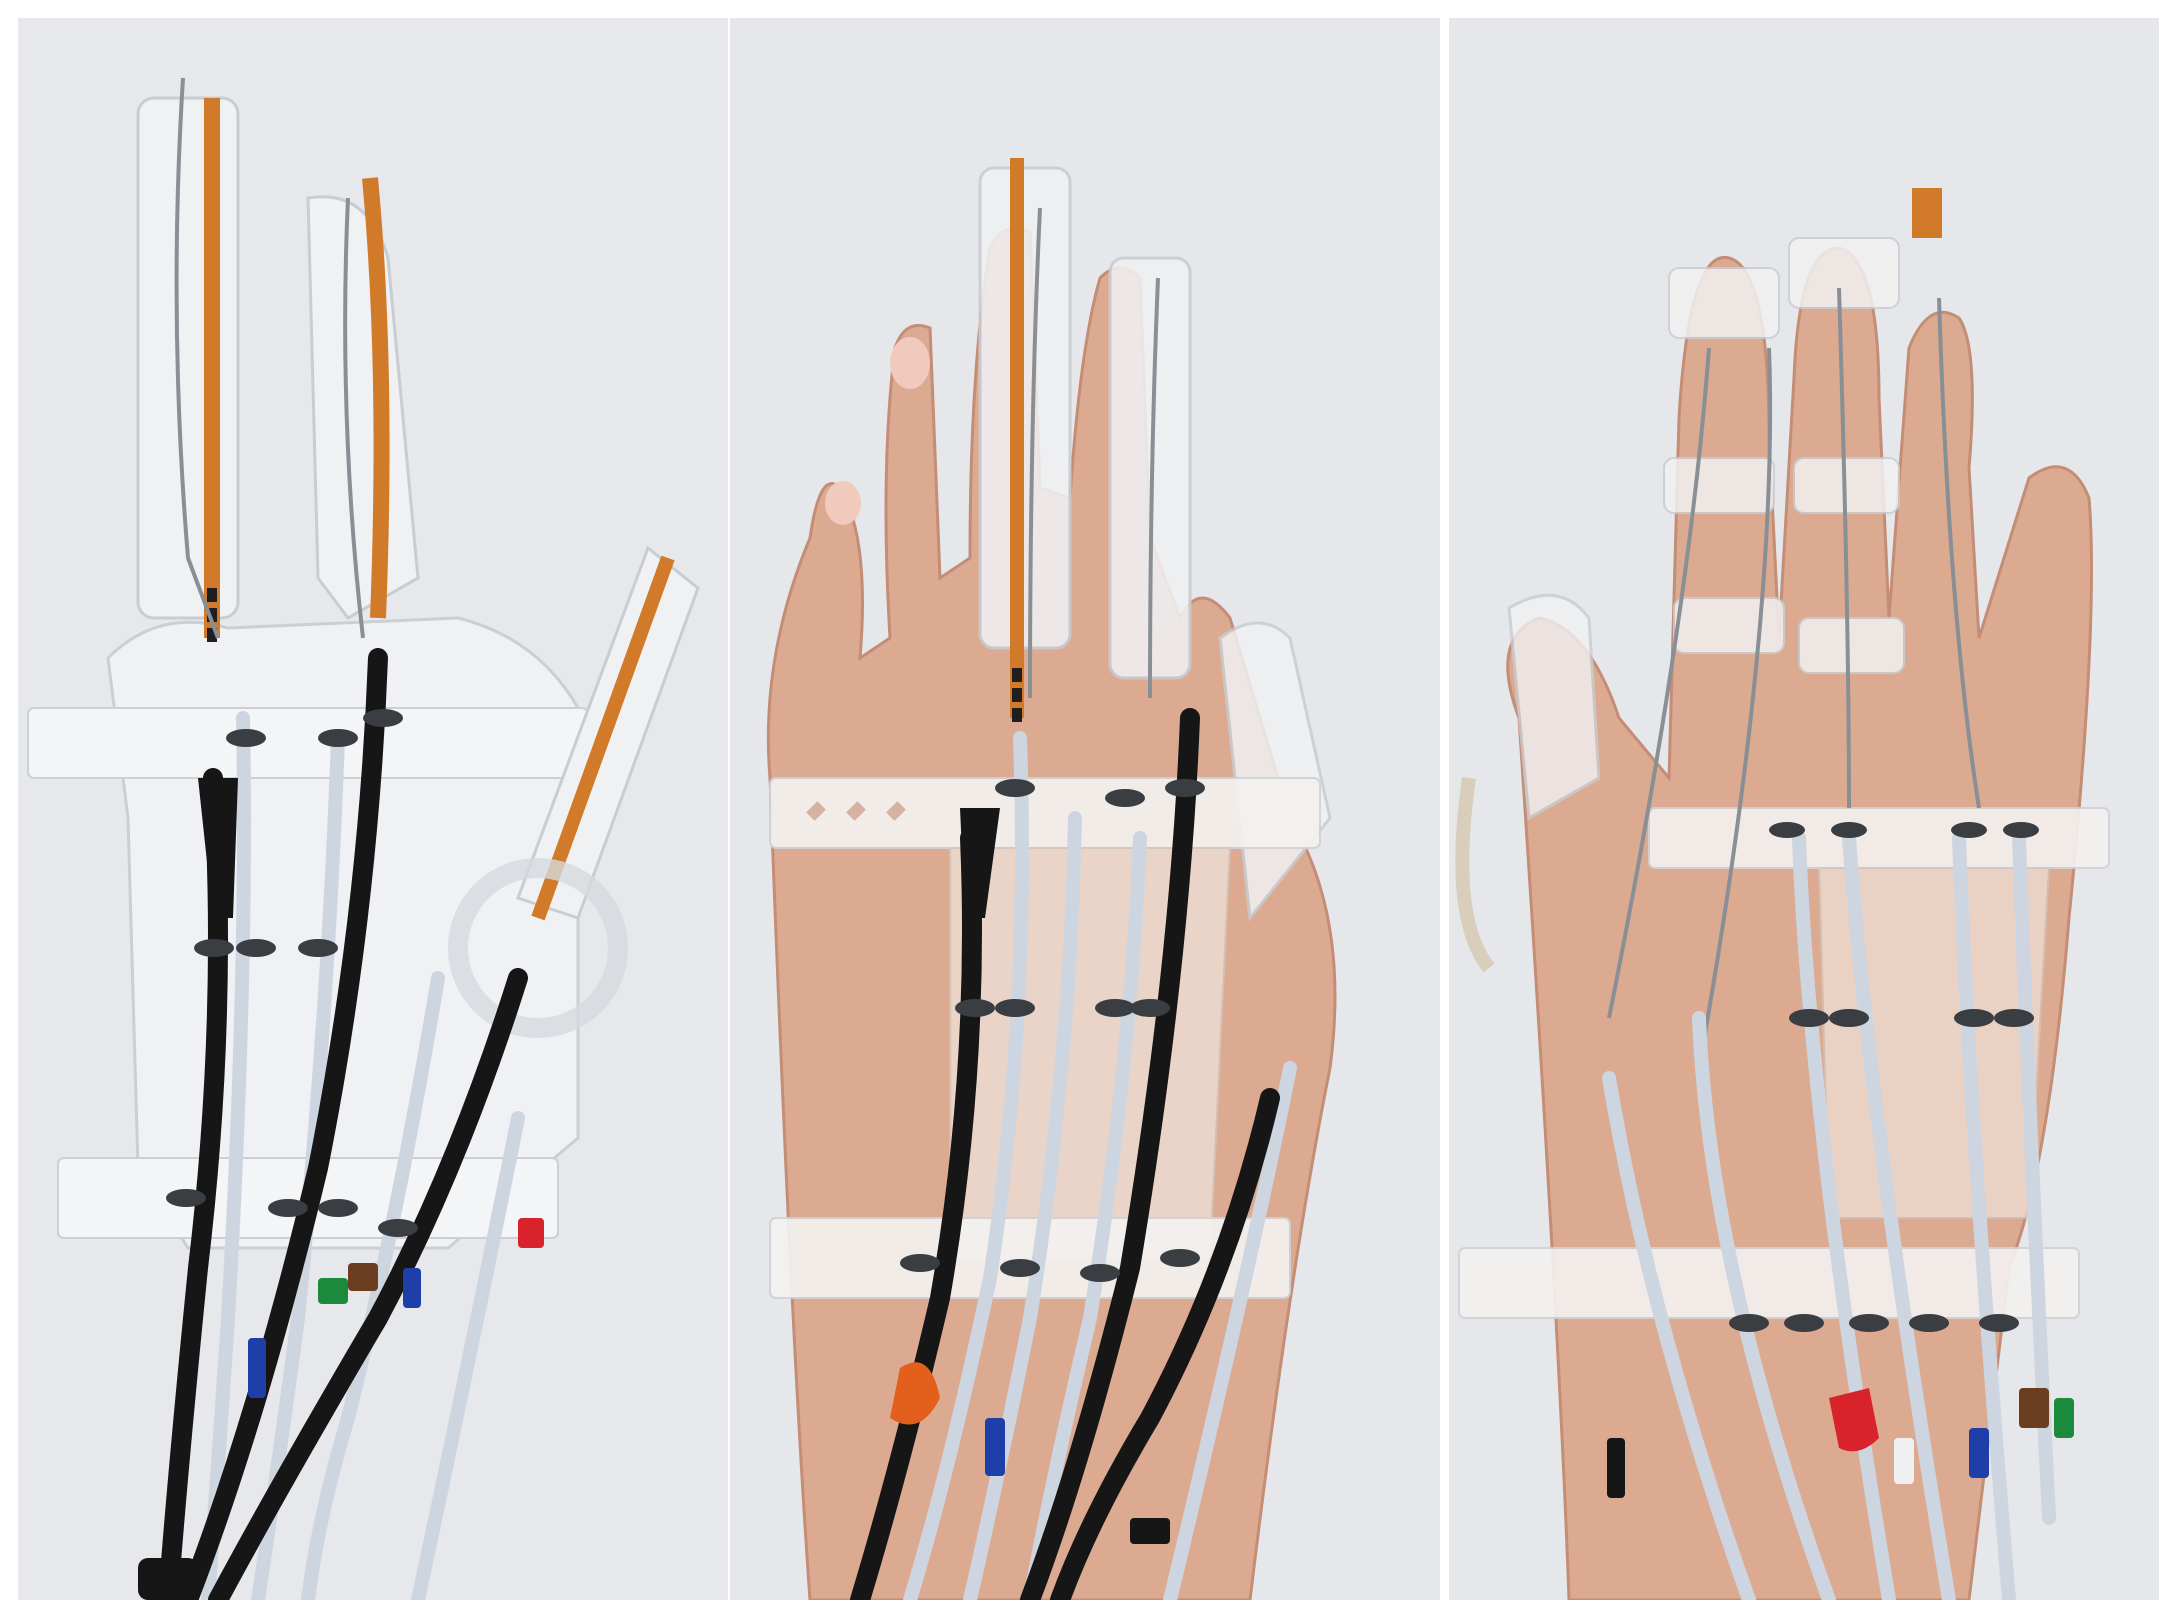 This screenshot has height=1620, width=2160. Describe the element at coordinates (1025, 408) in the screenshot. I see `finger-shell-index` at that location.